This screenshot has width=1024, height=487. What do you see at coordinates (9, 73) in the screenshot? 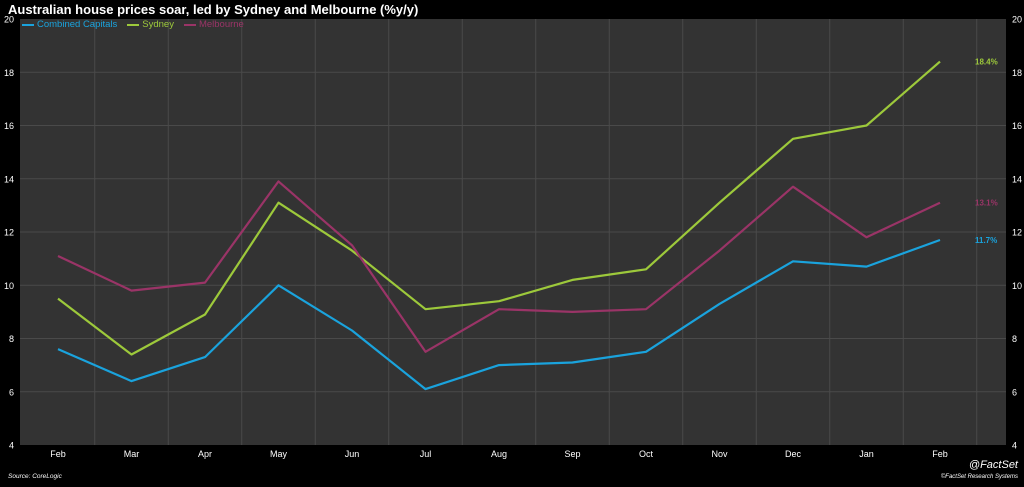
I see `y-tick-label-left: 18` at bounding box center [9, 73].